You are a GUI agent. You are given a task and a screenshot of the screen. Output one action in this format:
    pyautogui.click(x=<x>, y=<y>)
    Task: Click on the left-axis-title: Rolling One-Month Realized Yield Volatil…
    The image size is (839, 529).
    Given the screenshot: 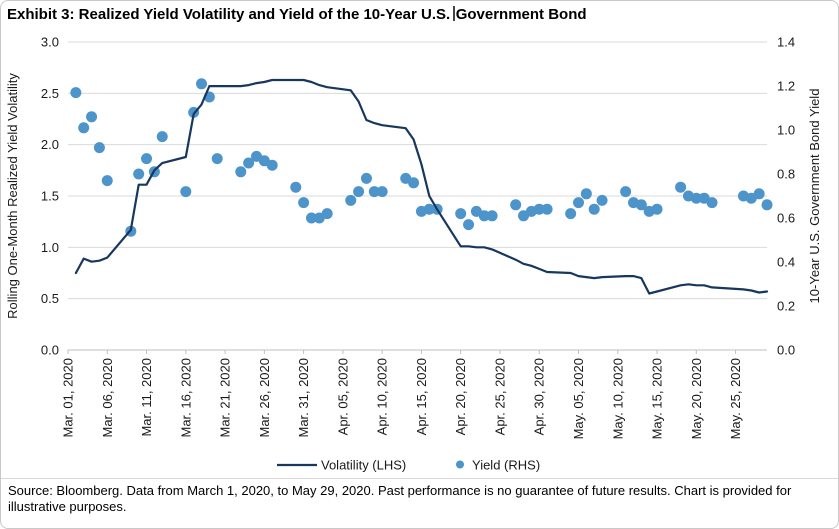 What is the action you would take?
    pyautogui.click(x=12, y=196)
    